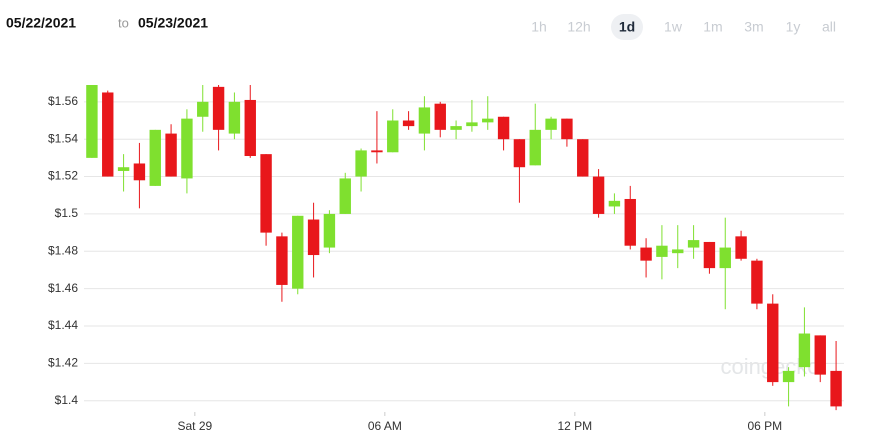 This screenshot has width=869, height=439. I want to click on end-date: 05/23/2021, so click(173, 23).